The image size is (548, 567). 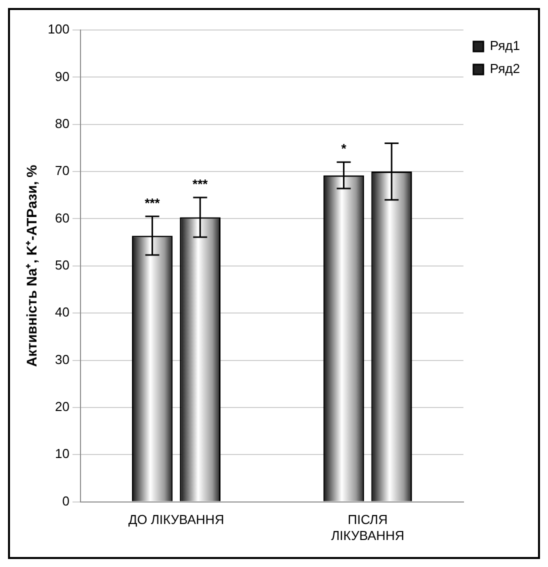 What do you see at coordinates (62, 123) in the screenshot?
I see `y-tick-label: 80` at bounding box center [62, 123].